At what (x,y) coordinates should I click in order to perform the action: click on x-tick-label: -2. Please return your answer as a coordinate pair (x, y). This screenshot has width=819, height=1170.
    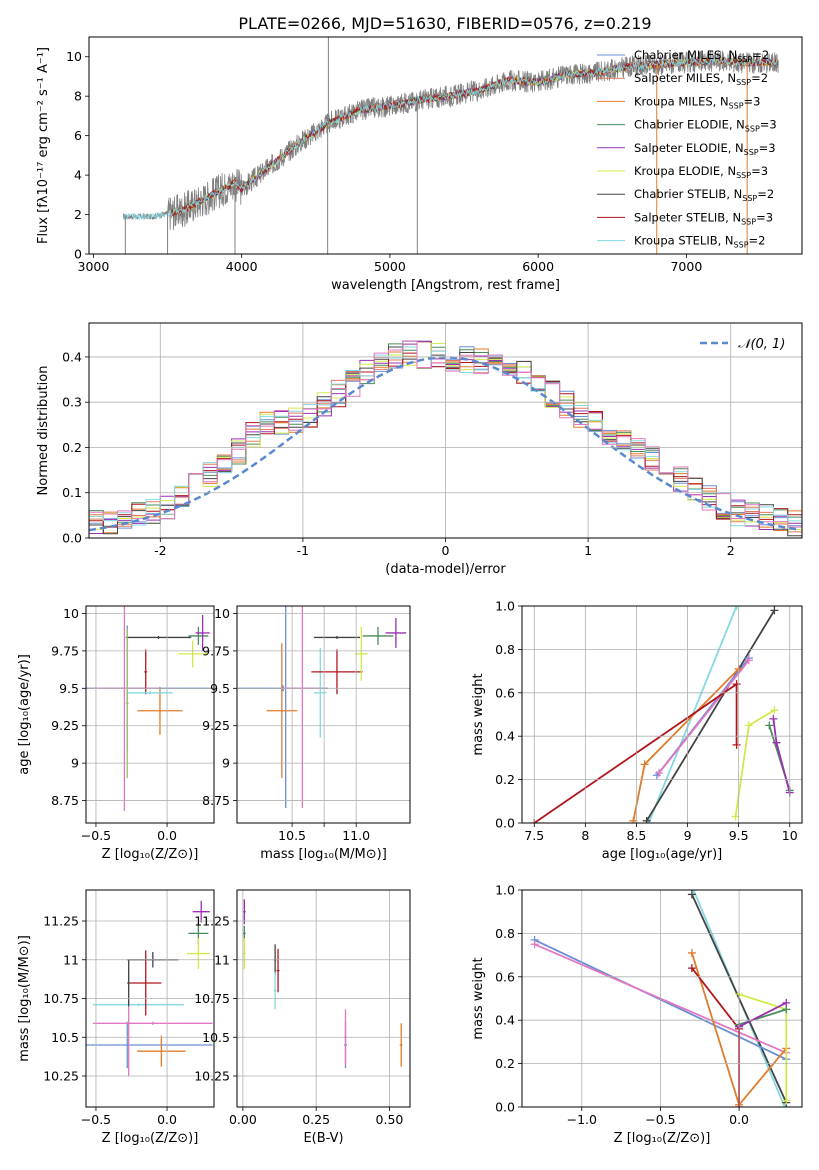
    Looking at the image, I should click on (160, 550).